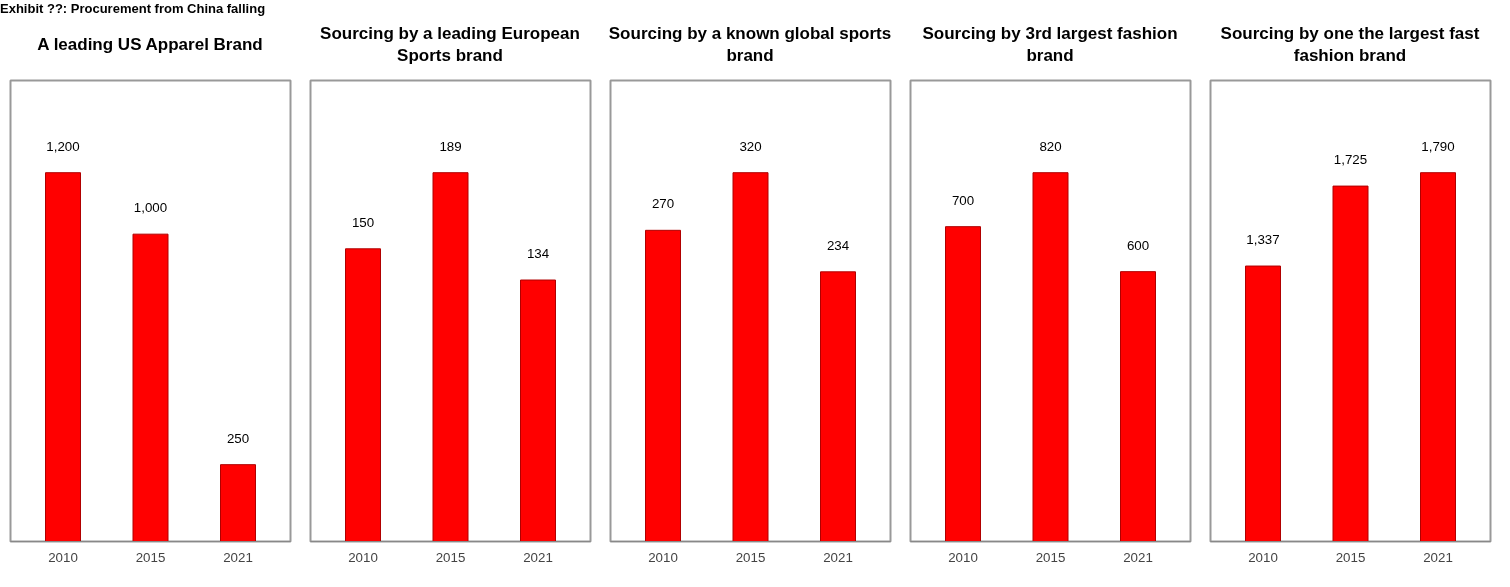 Image resolution: width=1510 pixels, height=587 pixels. What do you see at coordinates (1350, 159) in the screenshot?
I see `data-label: 1,725` at bounding box center [1350, 159].